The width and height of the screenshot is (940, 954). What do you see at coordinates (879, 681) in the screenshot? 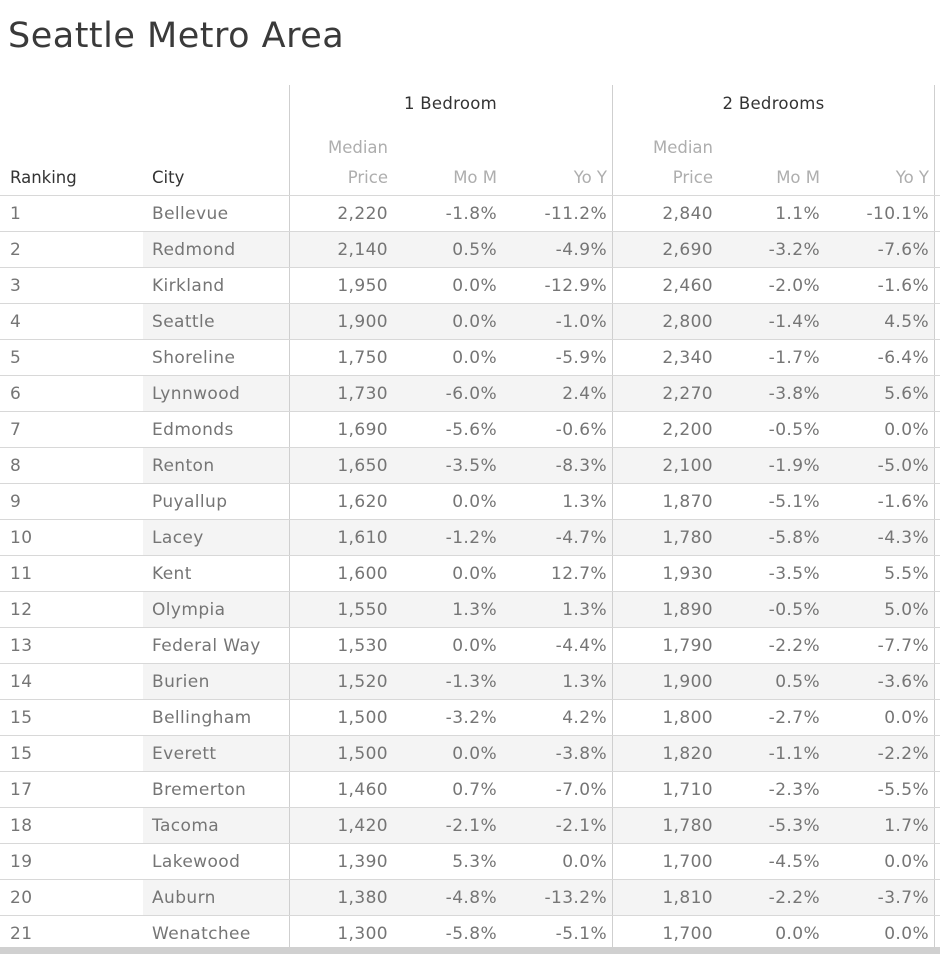
I see `cell-2br-yoy: -3.6%` at bounding box center [879, 681].